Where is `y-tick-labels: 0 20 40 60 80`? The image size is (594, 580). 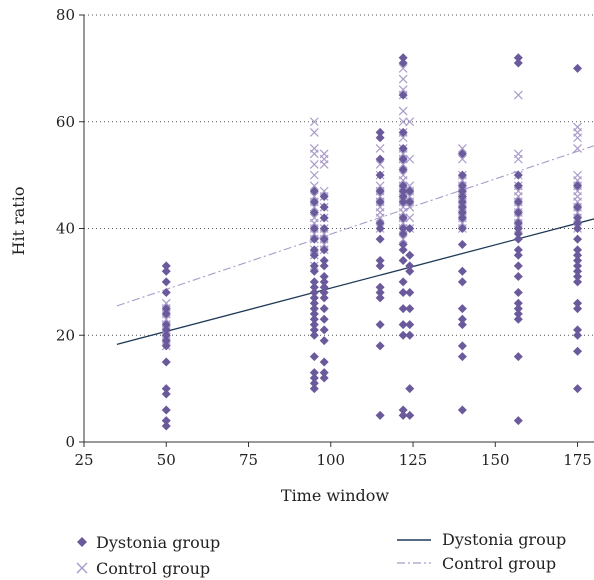
y-tick-labels: 0 20 40 60 80 is located at coordinates (65, 228).